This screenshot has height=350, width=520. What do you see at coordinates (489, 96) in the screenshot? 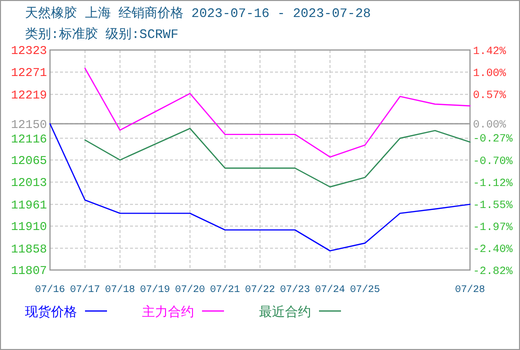
I see `y2-tick-label: 0.57%` at bounding box center [489, 96].